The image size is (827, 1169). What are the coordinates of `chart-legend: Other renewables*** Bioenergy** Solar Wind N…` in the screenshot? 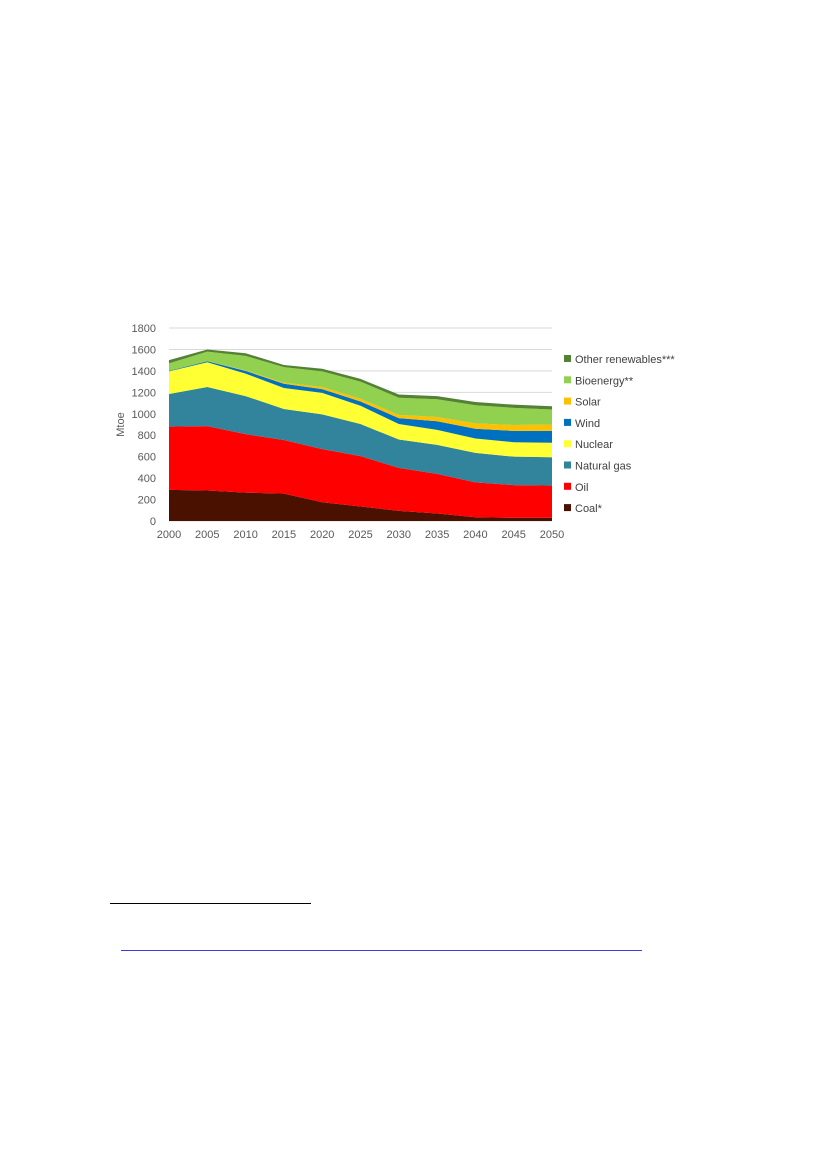 It's located at (619, 434).